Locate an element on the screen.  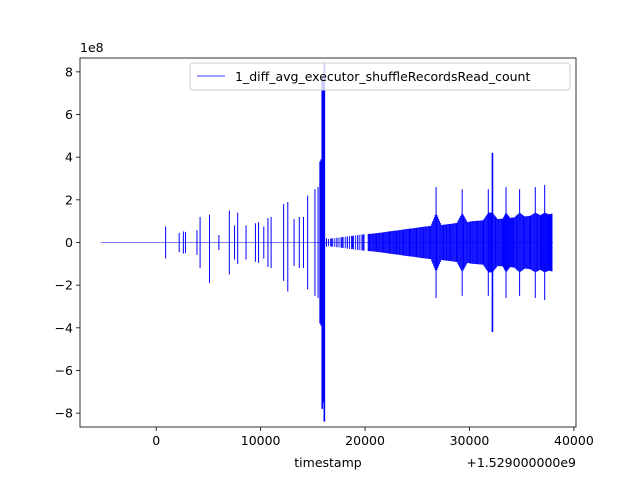
x-tick-label: 30000 is located at coordinates (470, 440).